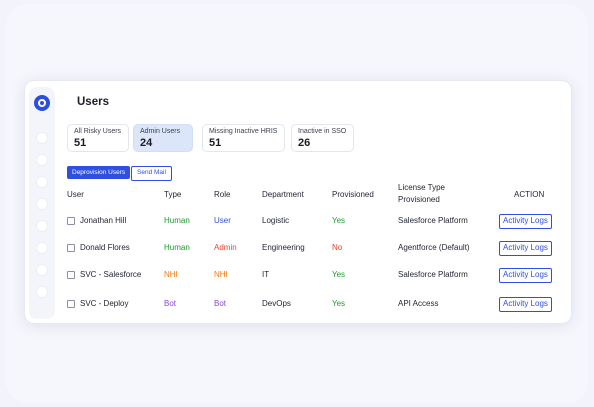 This screenshot has height=407, width=594. I want to click on cell-user: Jonathan Hill, so click(103, 220).